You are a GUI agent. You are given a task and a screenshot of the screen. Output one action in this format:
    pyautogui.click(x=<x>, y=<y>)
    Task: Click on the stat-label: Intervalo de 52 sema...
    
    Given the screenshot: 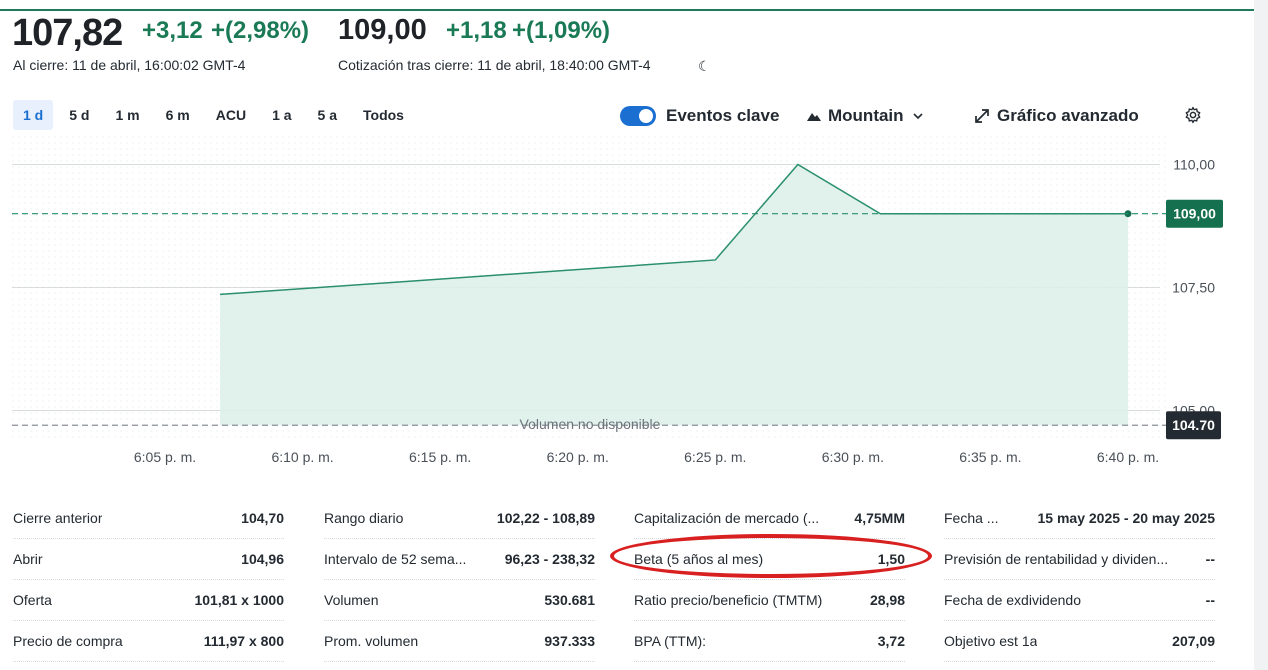 What is the action you would take?
    pyautogui.click(x=395, y=559)
    